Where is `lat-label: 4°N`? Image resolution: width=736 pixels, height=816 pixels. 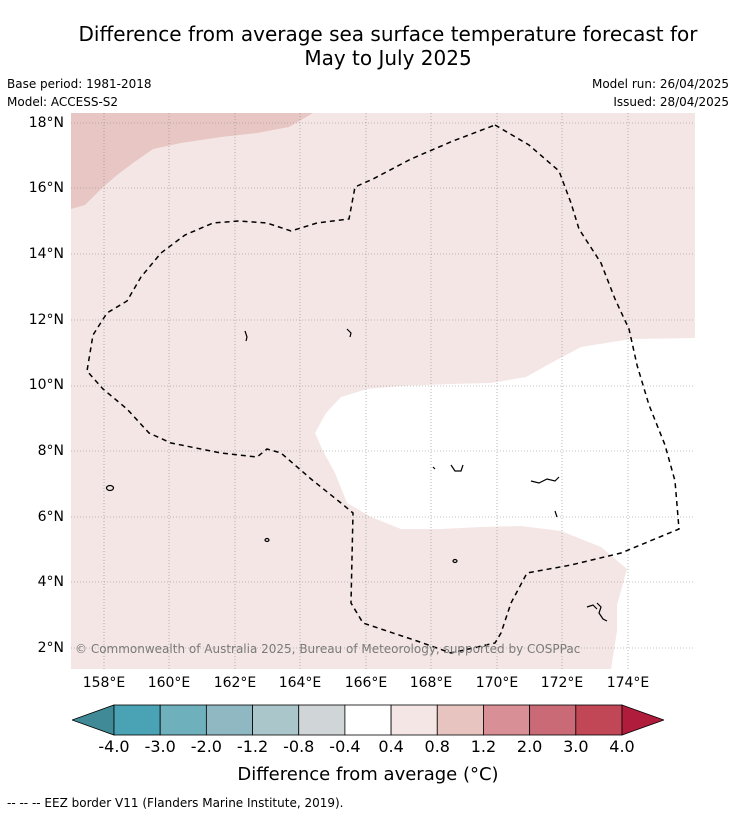 lat-label: 4°N is located at coordinates (50, 582).